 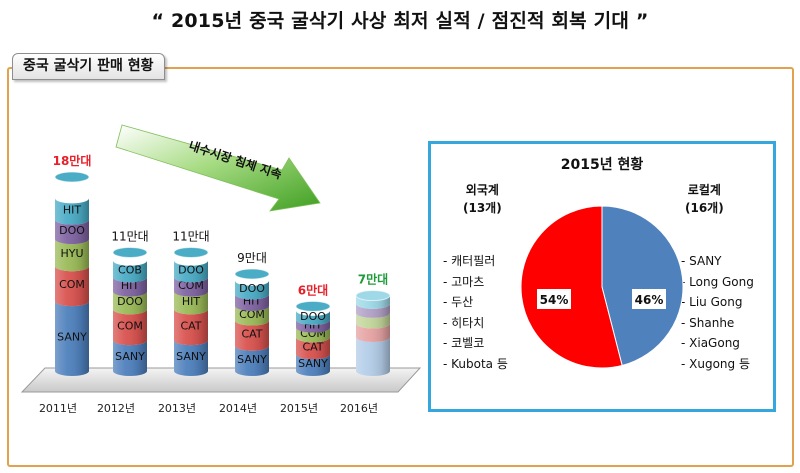 What do you see at coordinates (717, 281) in the screenshot?
I see `list-item: - Long Gong` at bounding box center [717, 281].